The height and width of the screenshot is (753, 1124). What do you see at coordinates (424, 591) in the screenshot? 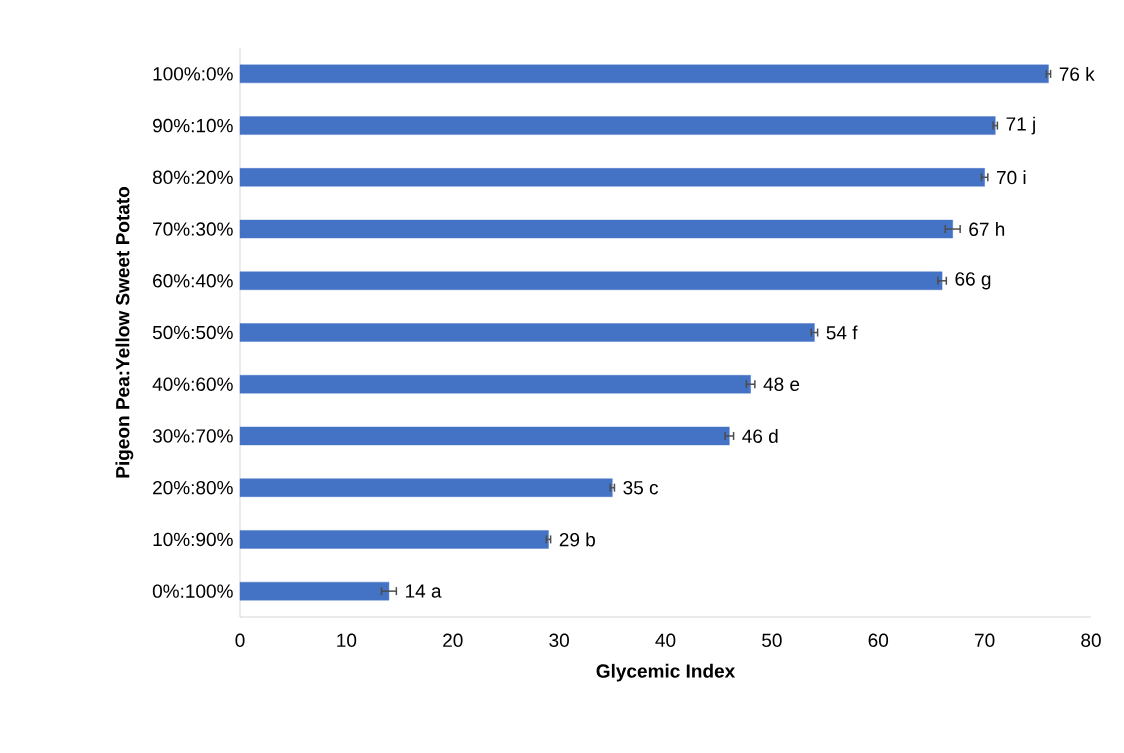
I see `data-label: 14 a` at bounding box center [424, 591].